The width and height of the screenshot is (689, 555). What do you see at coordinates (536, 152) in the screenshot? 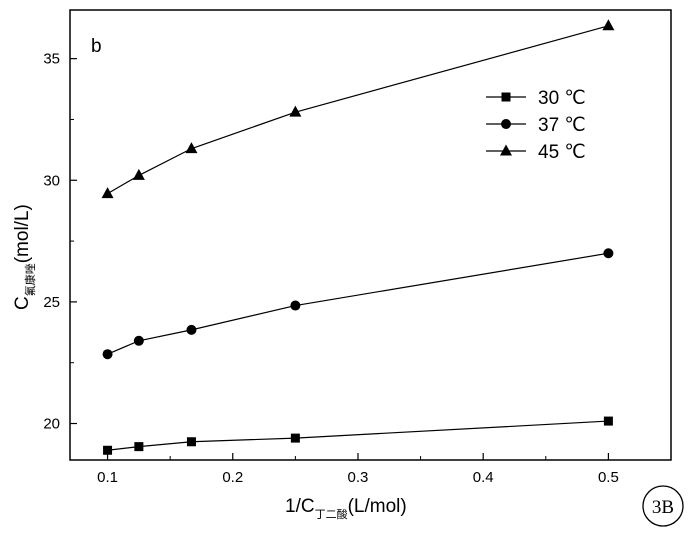
I see `legend-entry: 45 ℃` at bounding box center [536, 152].